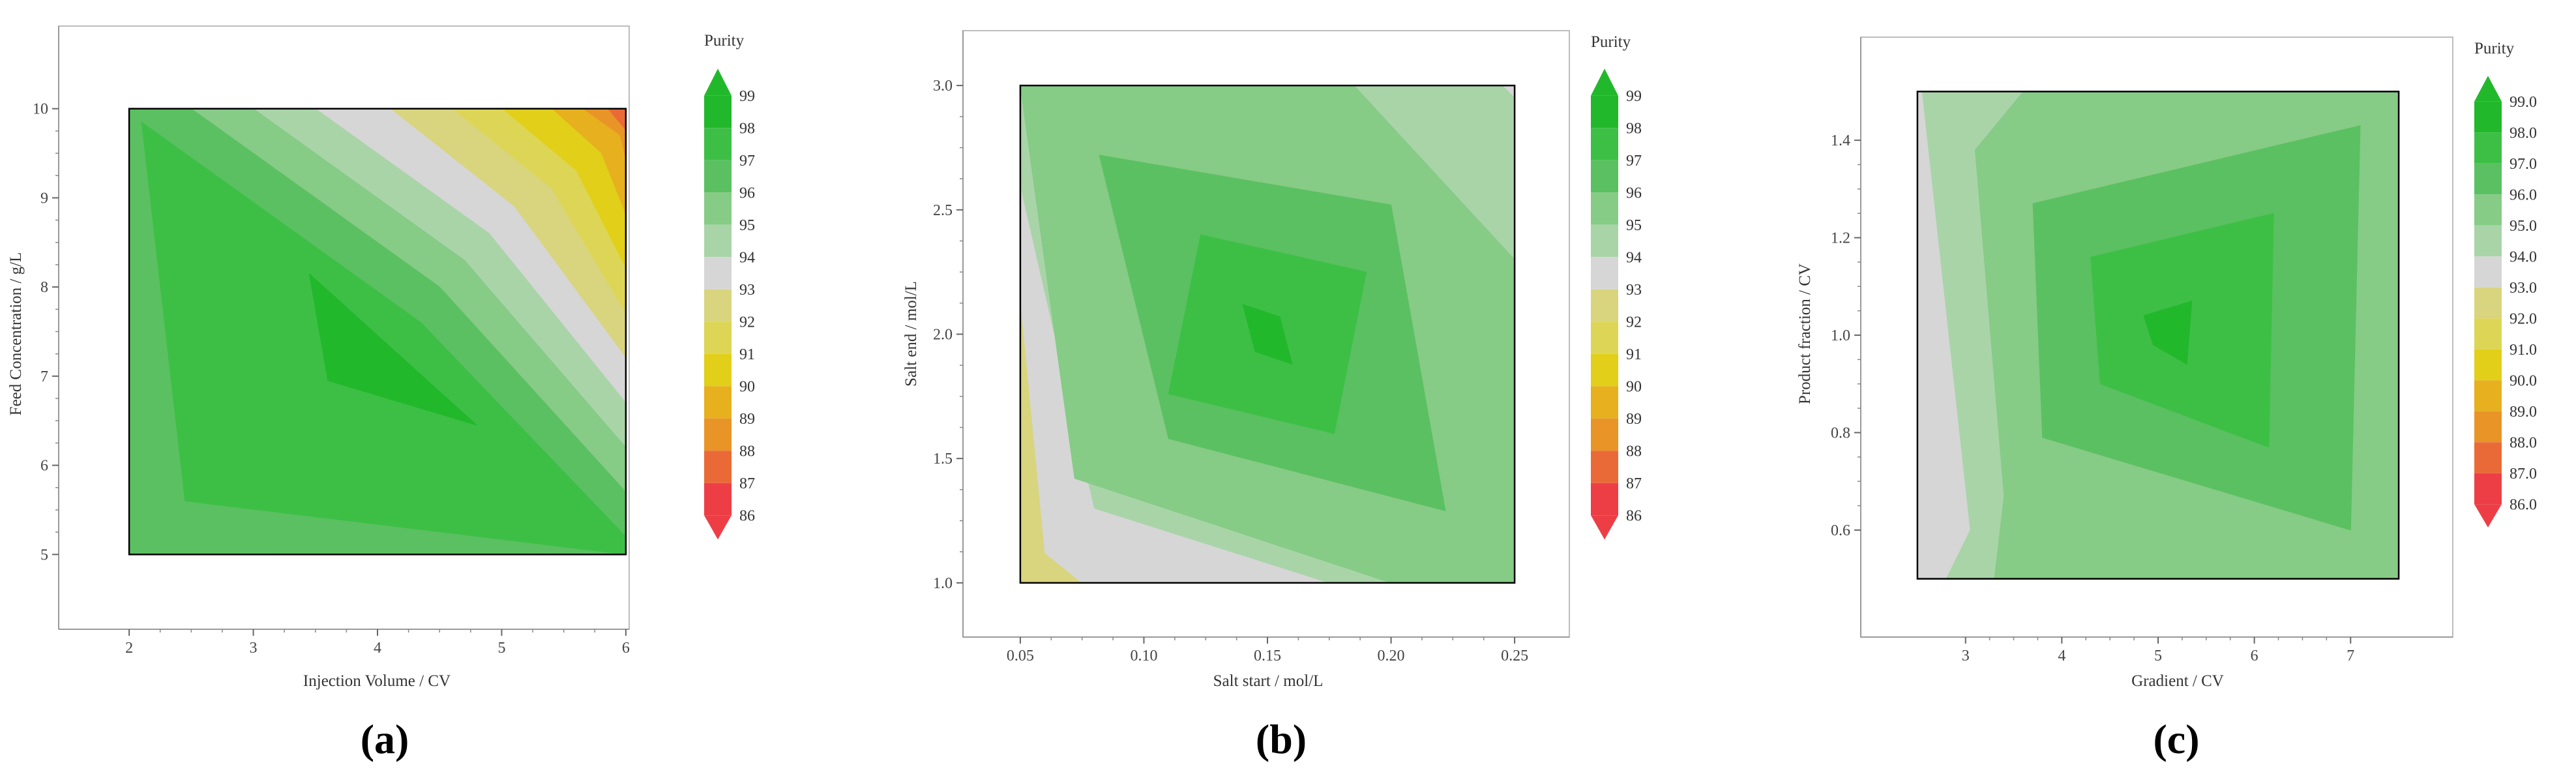 The image size is (2576, 774). What do you see at coordinates (385, 739) in the screenshot?
I see `panel-label: (a)` at bounding box center [385, 739].